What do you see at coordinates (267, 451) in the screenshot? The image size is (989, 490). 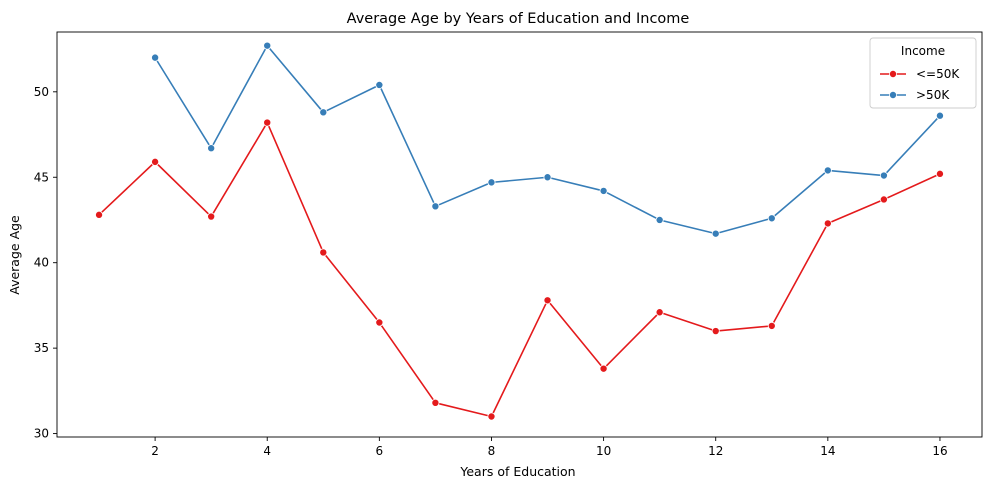 I see `x-tick-label: 4` at bounding box center [267, 451].